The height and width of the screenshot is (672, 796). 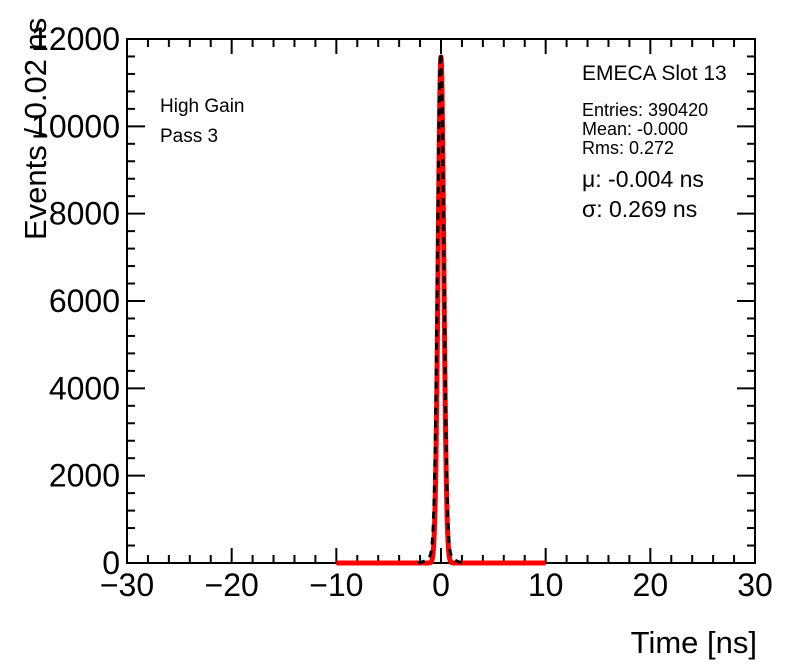 What do you see at coordinates (640, 209) in the screenshot?
I see `stats-fit-sigma: σ: 0.269 ns` at bounding box center [640, 209].